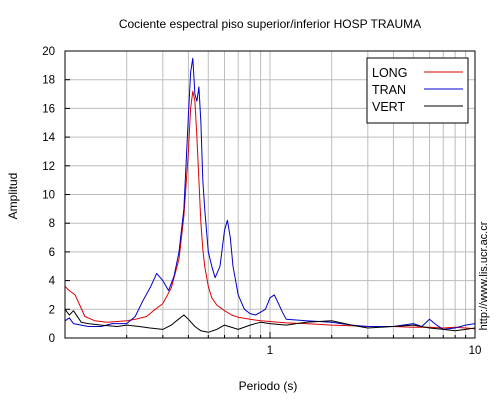 The image size is (500, 400). Describe the element at coordinates (48, 52) in the screenshot. I see `y-tick-label: 20` at that location.